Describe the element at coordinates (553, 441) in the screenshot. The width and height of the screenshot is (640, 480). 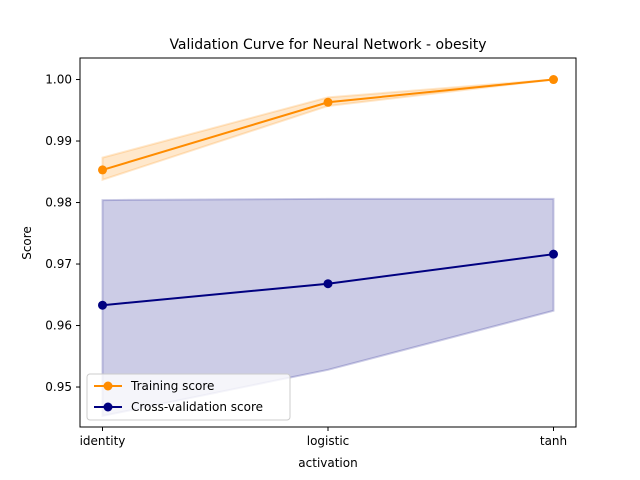
I see `x-tick-label: tanh` at that location.